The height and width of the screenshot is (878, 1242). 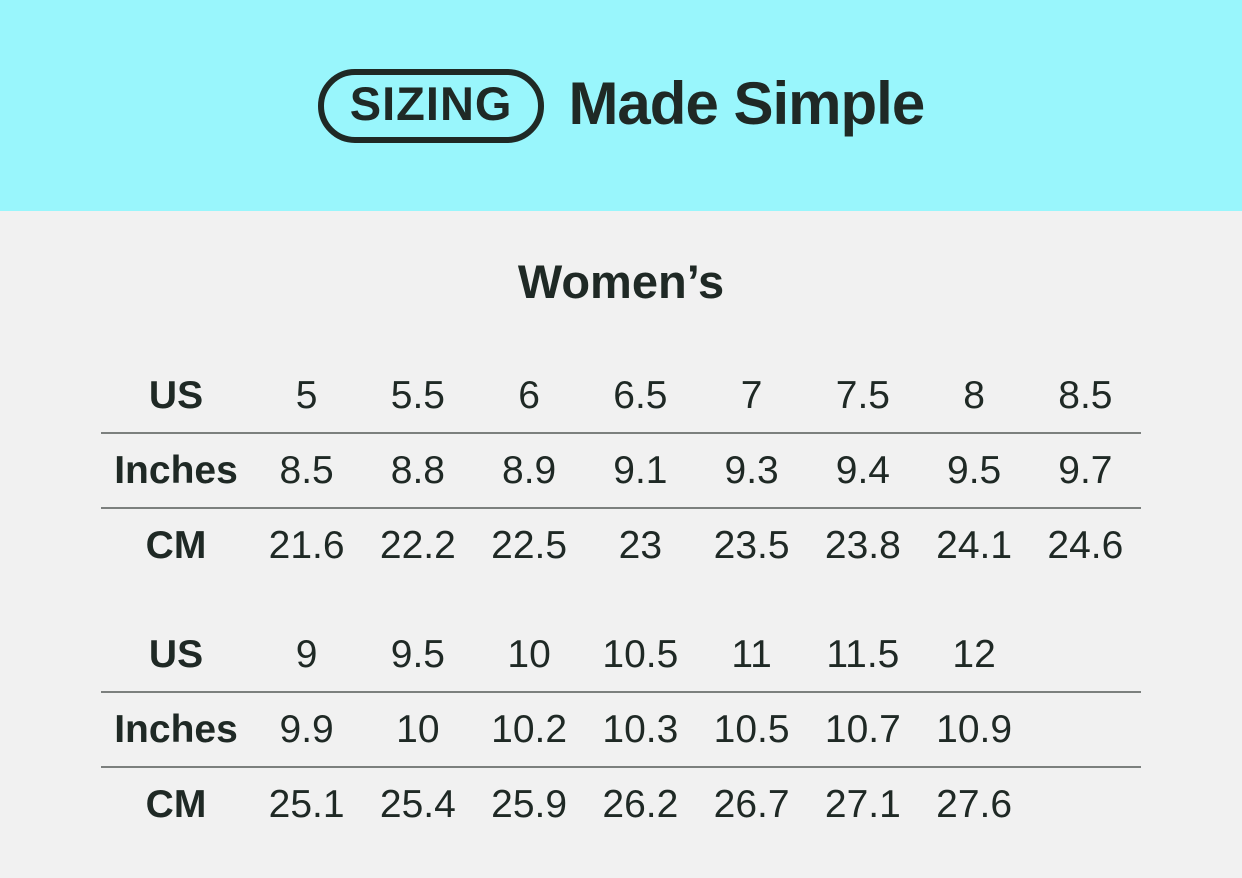 I want to click on size-cell: 8.9, so click(x=529, y=471).